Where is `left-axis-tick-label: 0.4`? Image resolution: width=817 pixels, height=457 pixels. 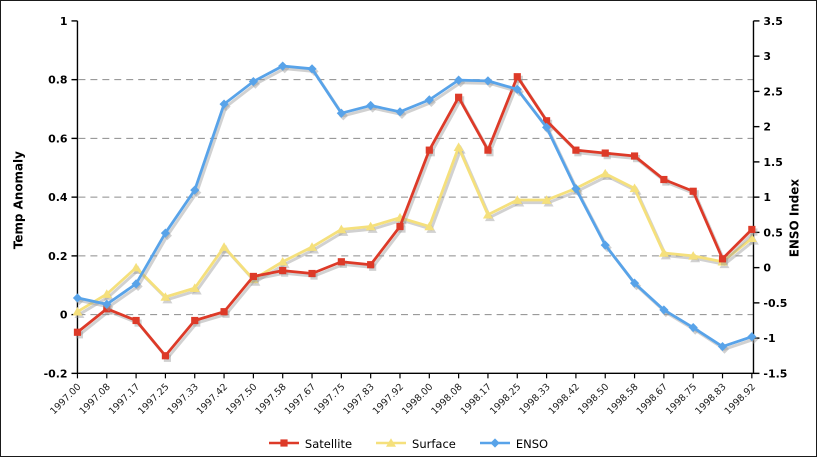 left-axis-tick-label: 0.4 is located at coordinates (58, 197).